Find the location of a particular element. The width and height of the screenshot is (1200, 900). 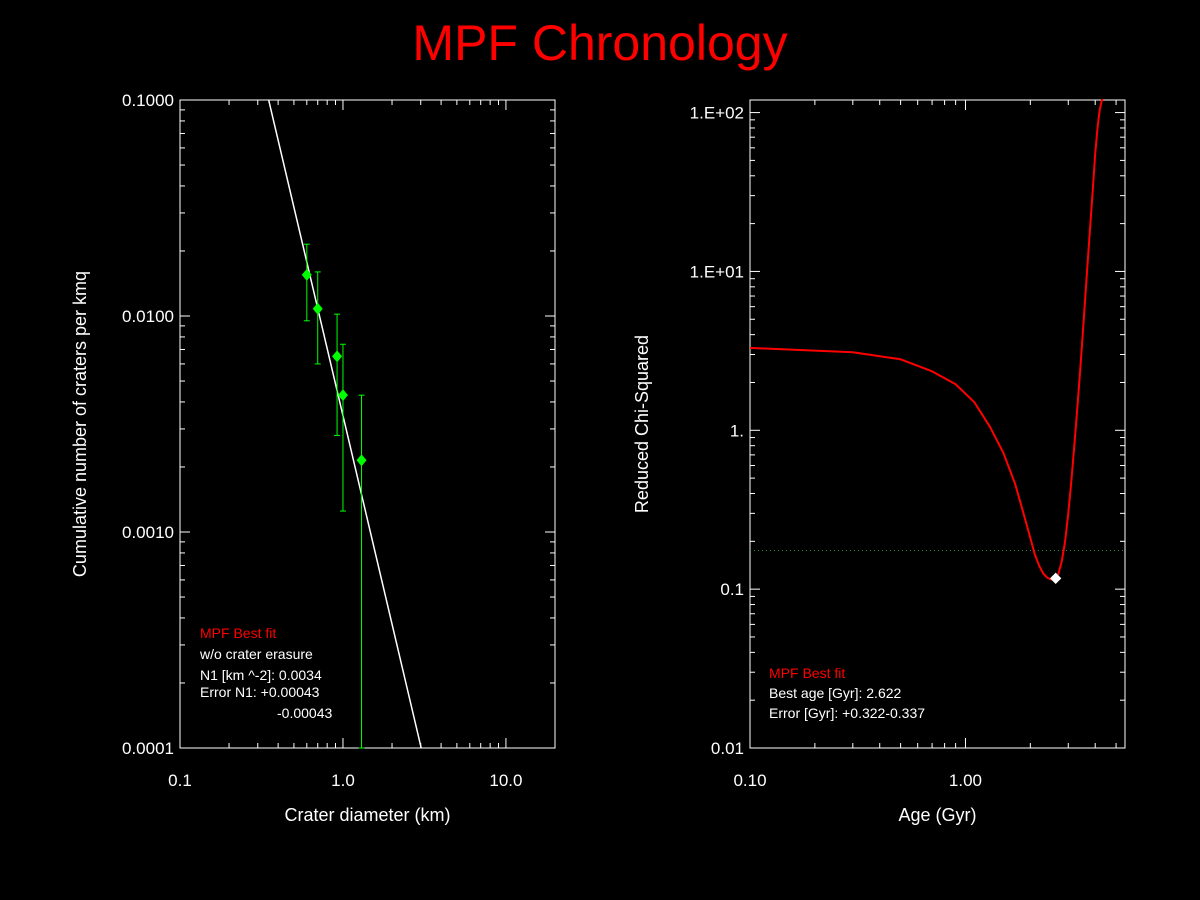

right-legend-line-1: Best age [Gyr]: 2.622 is located at coordinates (835, 693).